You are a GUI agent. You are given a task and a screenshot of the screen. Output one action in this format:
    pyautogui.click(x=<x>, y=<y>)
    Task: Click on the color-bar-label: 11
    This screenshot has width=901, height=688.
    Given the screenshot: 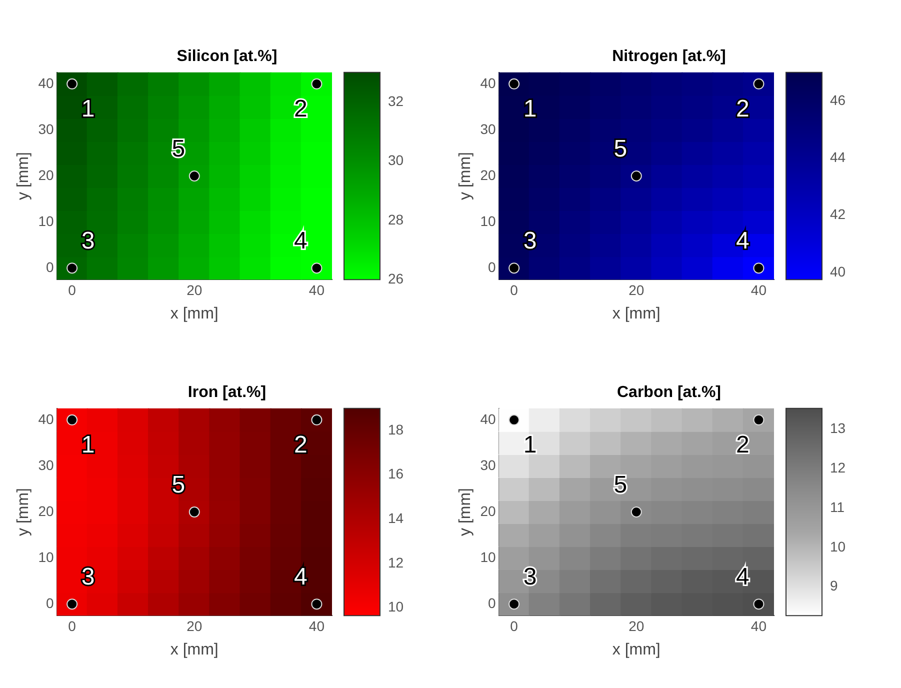 What is the action you would take?
    pyautogui.click(x=837, y=506)
    